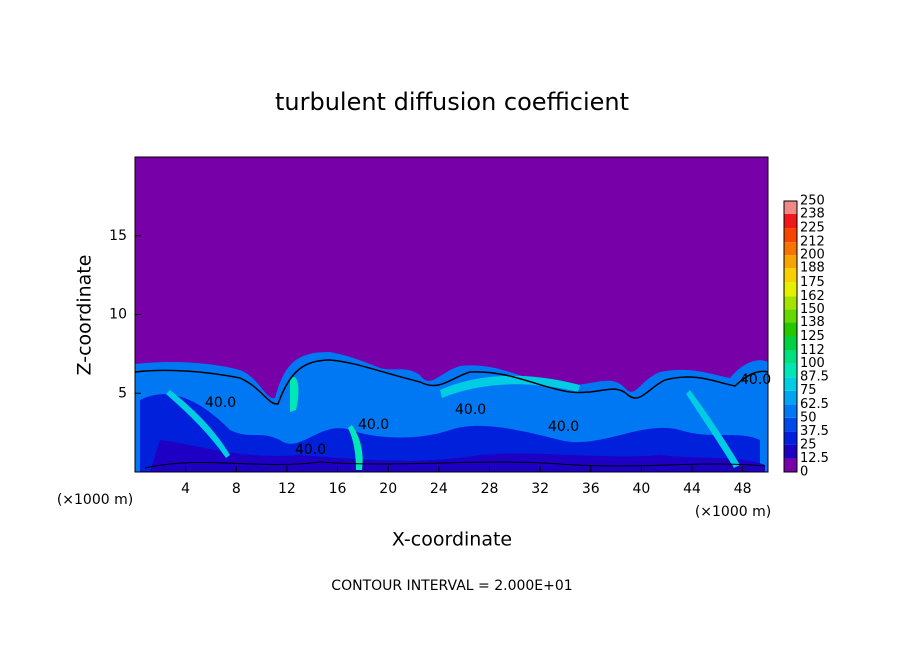 The width and height of the screenshot is (904, 658). Describe the element at coordinates (808, 444) in the screenshot. I see `colorbar-label: 25` at that location.